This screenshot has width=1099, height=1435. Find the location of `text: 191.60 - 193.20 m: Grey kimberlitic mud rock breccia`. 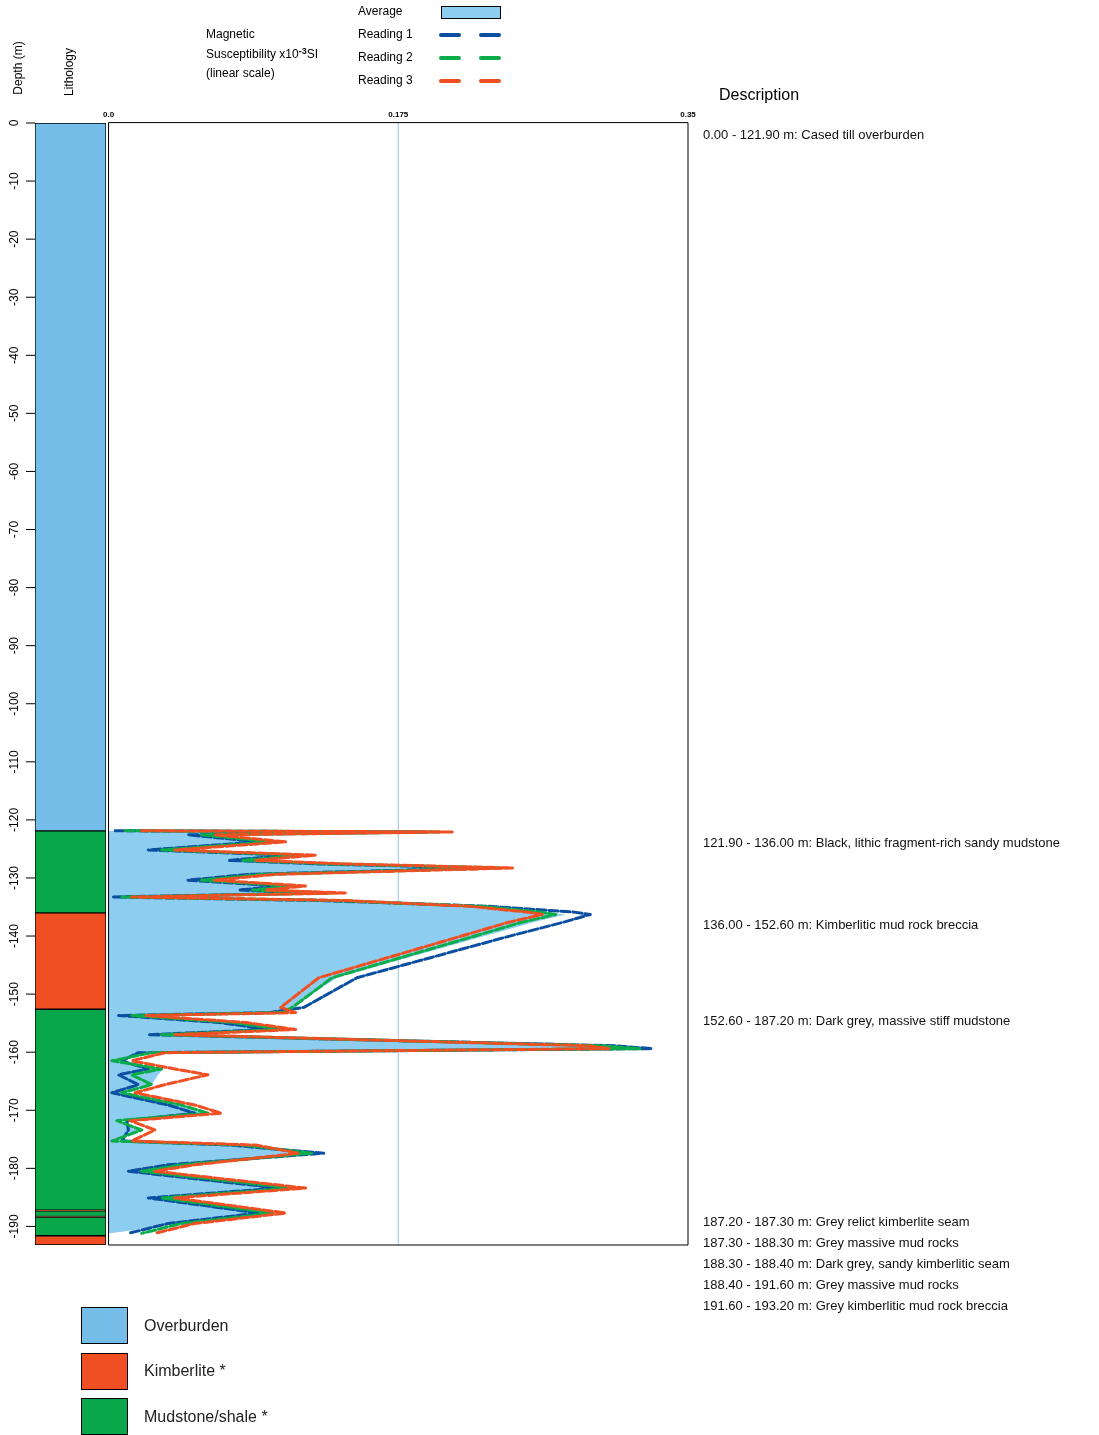

text: 191.60 - 193.20 m: Grey kimberlitic mud rock breccia is located at coordinates (855, 1306).